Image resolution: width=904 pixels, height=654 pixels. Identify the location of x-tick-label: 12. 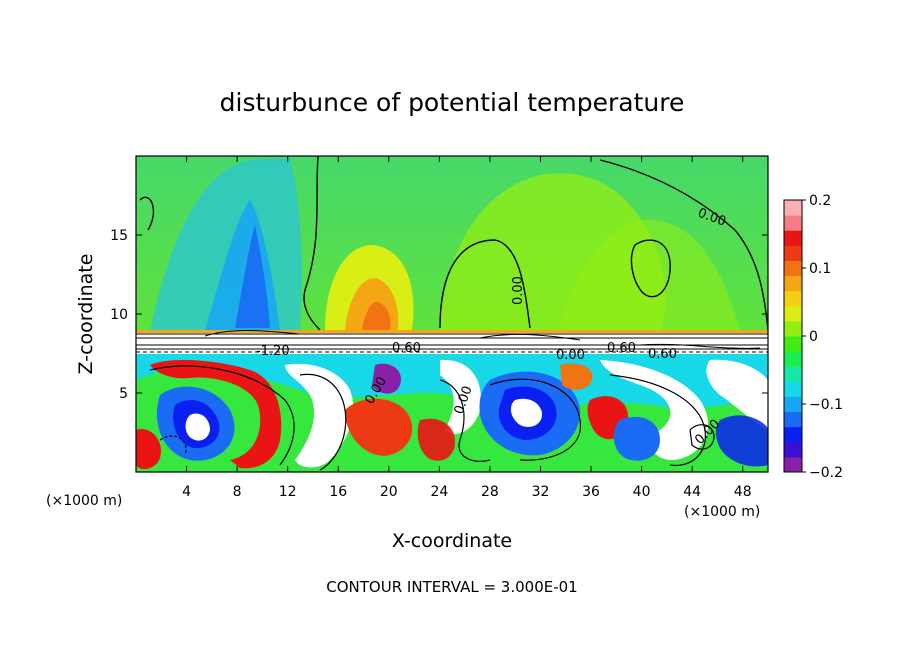
(288, 492).